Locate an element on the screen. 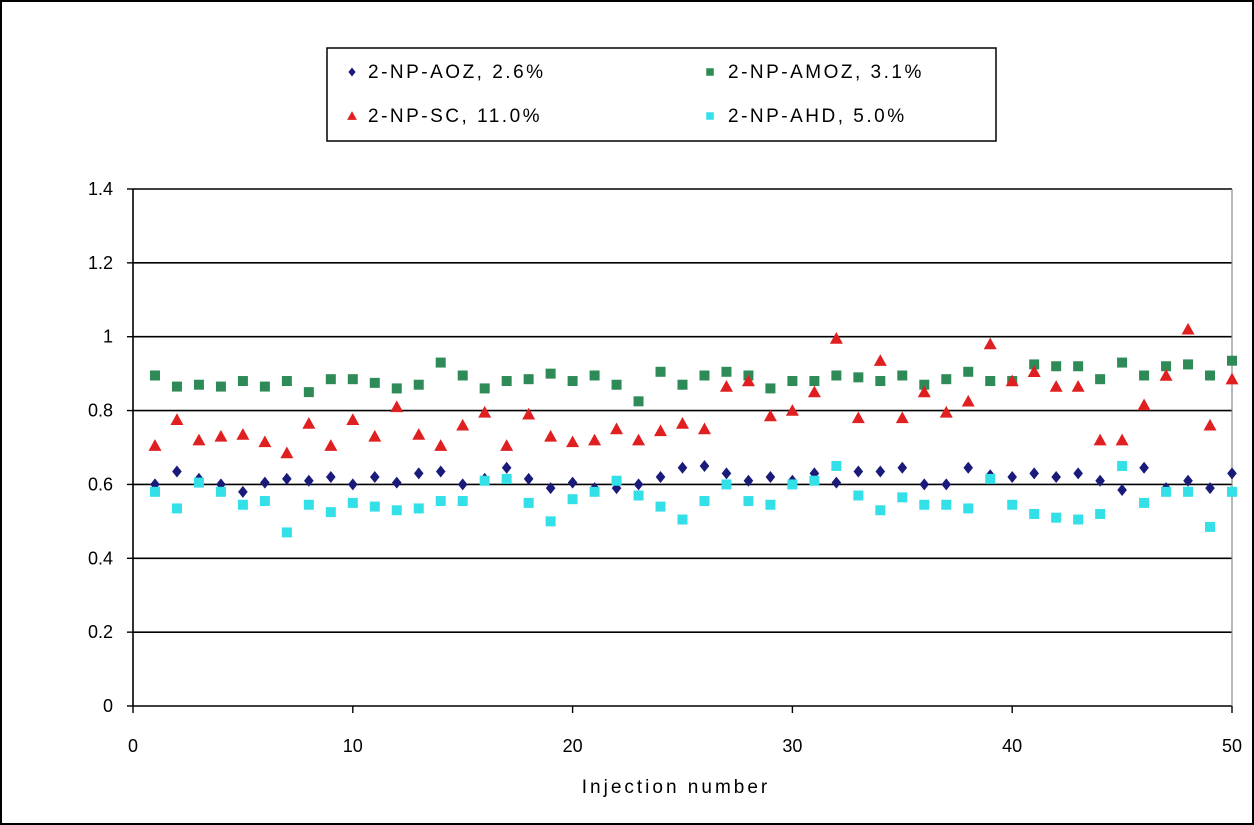 The height and width of the screenshot is (825, 1254). y-tick-labels: 0 0.2 0.4 0.6 0.8 1 1.2 1.4 is located at coordinates (100, 447).